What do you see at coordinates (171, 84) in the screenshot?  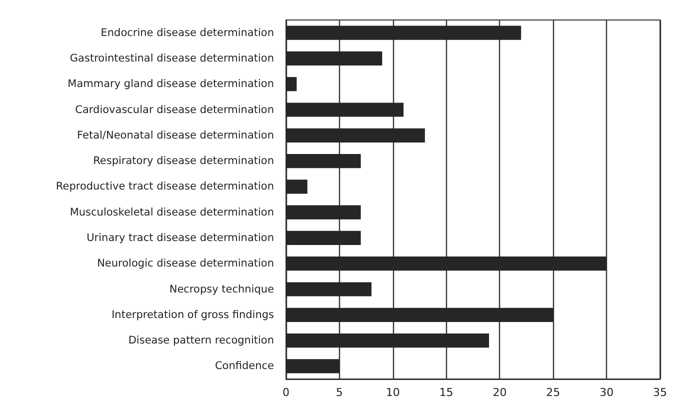 I see `y-tick-label: Mammary gland disease determination` at bounding box center [171, 84].